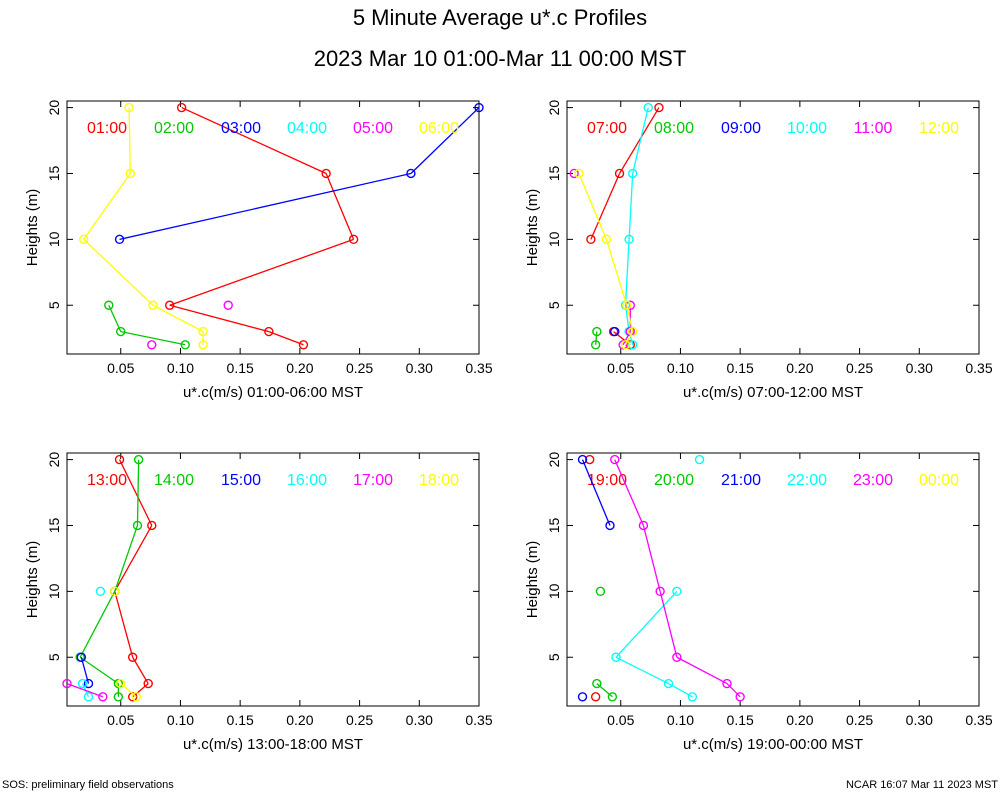  What do you see at coordinates (500, 17) in the screenshot?
I see `chart-title: 5 Minute Average u*.c Profiles` at bounding box center [500, 17].